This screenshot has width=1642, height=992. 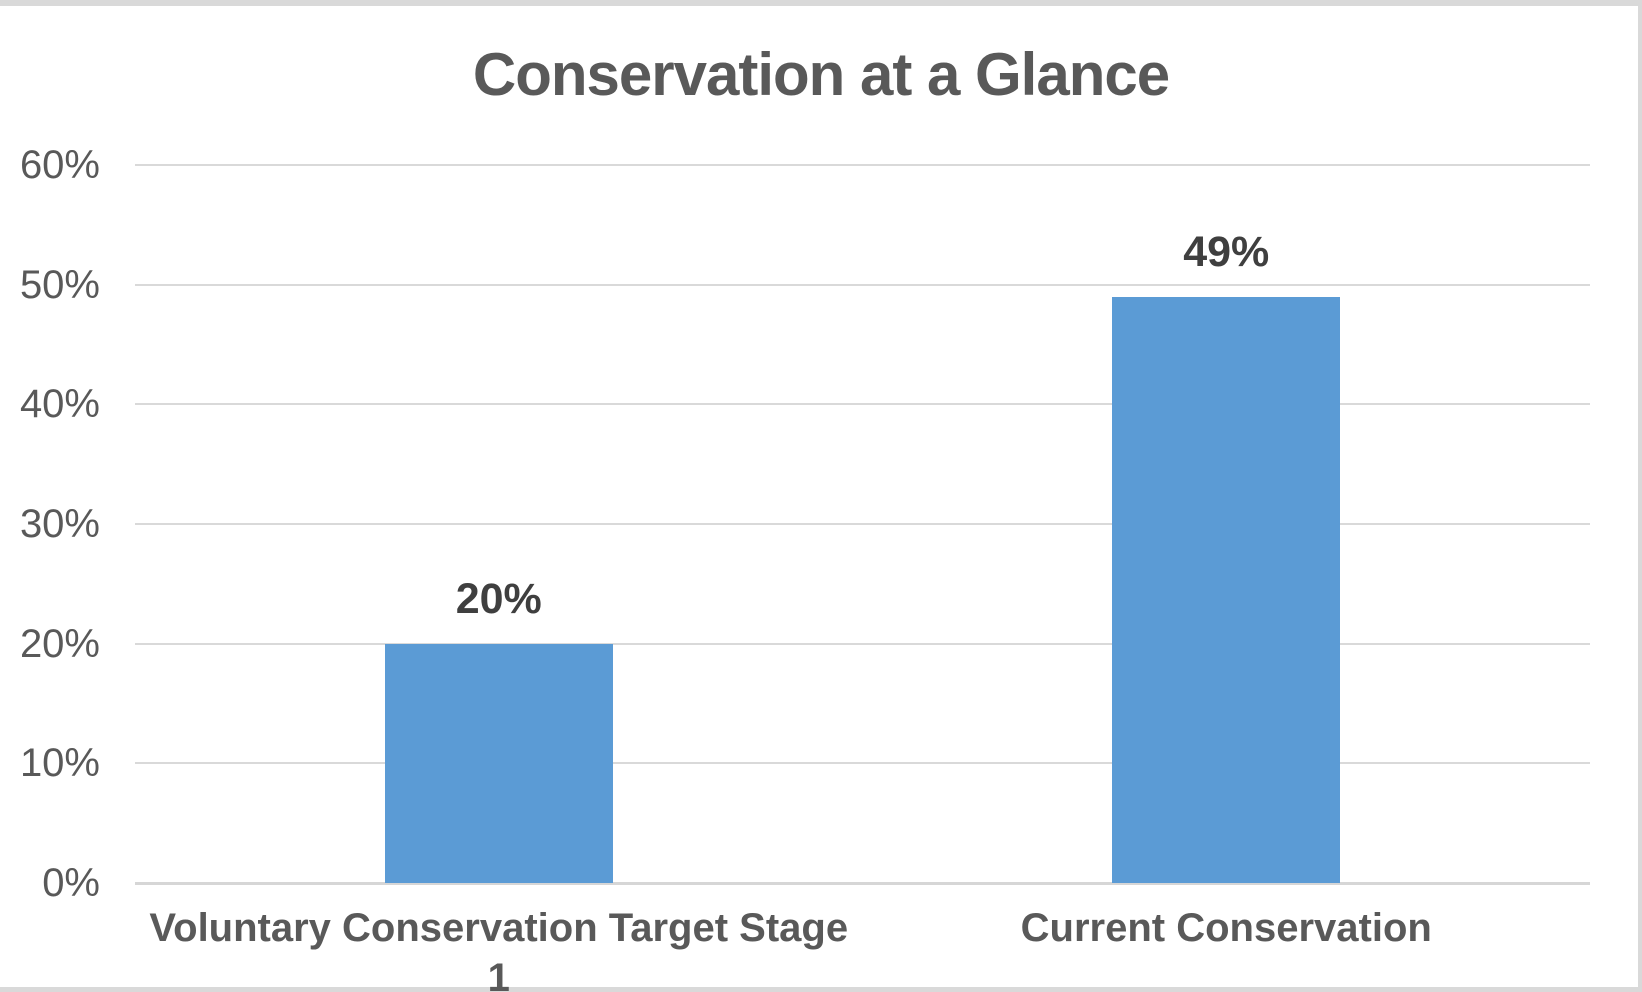 I want to click on y-axis-tick-label: 30%, so click(x=59, y=524).